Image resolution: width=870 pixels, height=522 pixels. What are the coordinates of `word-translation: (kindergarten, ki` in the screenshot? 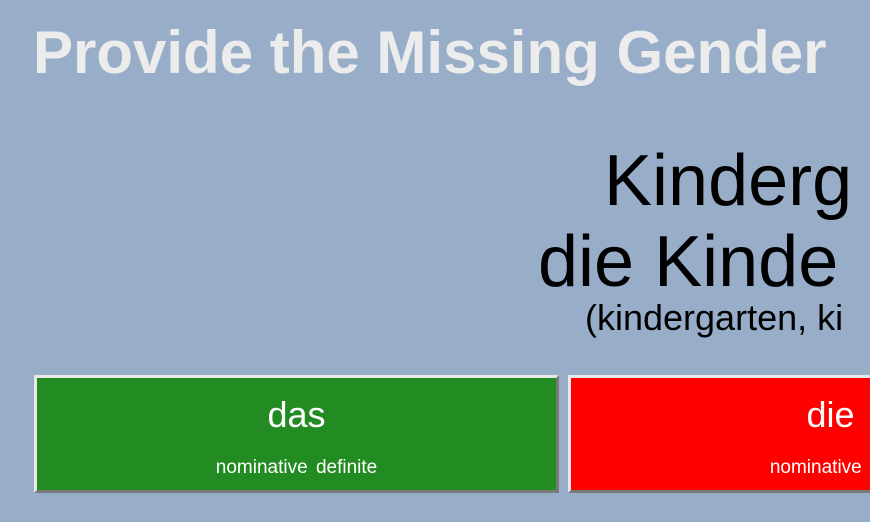 It's located at (714, 317).